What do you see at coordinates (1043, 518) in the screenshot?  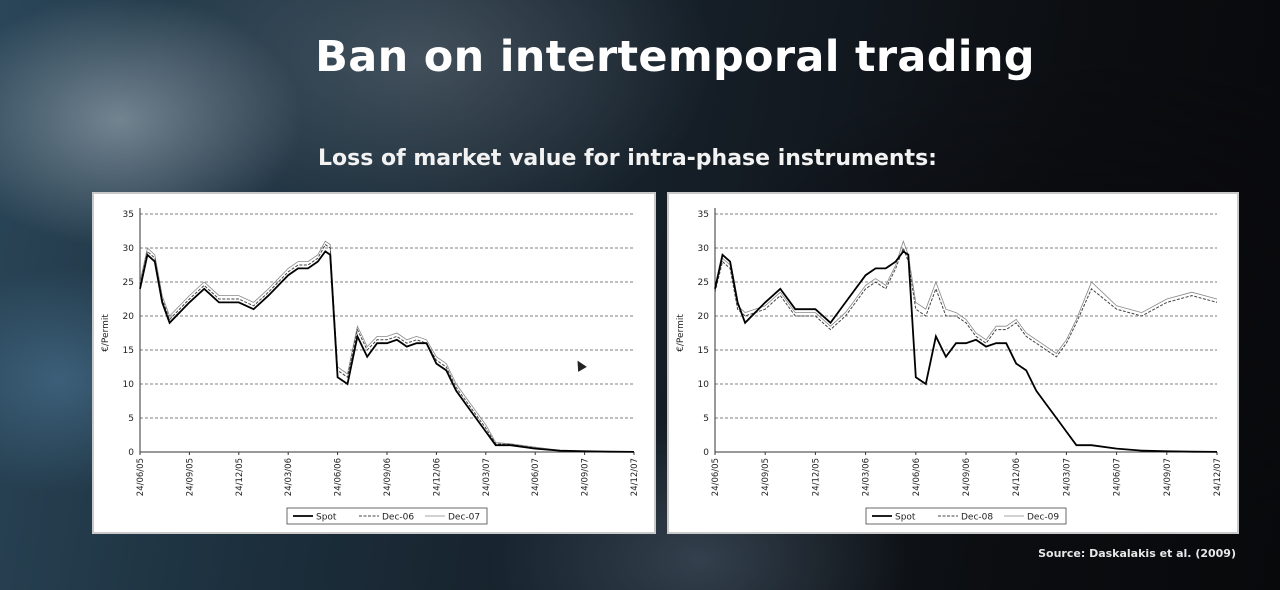 I see `legend-label: Dec-09` at bounding box center [1043, 518].